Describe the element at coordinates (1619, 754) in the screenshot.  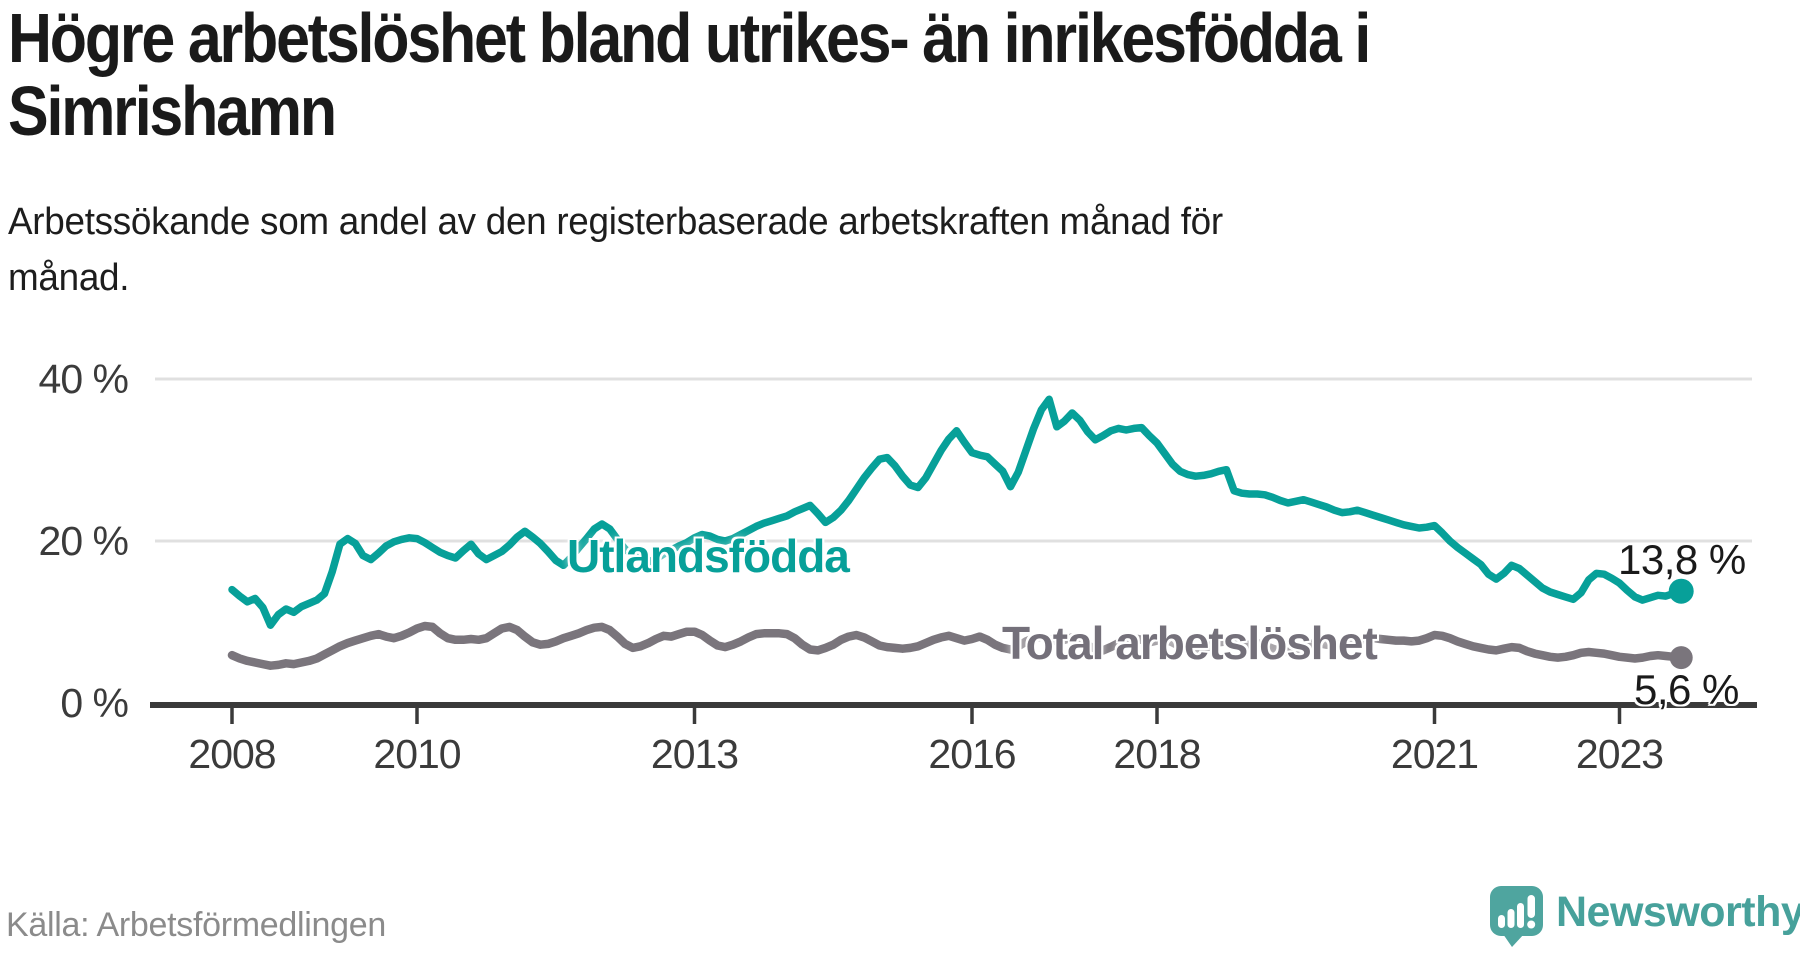
I see `x-axis-label-2023: 2023` at that location.